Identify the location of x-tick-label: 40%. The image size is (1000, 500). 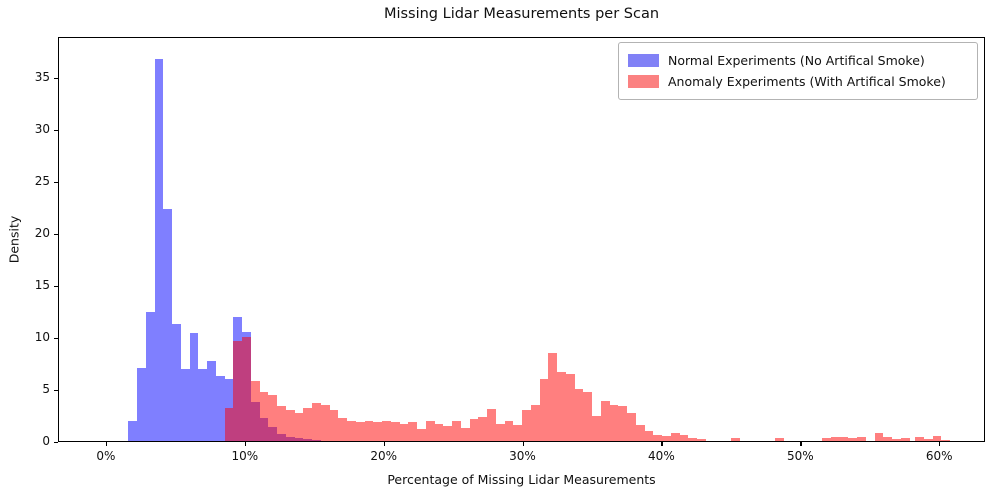
(661, 456).